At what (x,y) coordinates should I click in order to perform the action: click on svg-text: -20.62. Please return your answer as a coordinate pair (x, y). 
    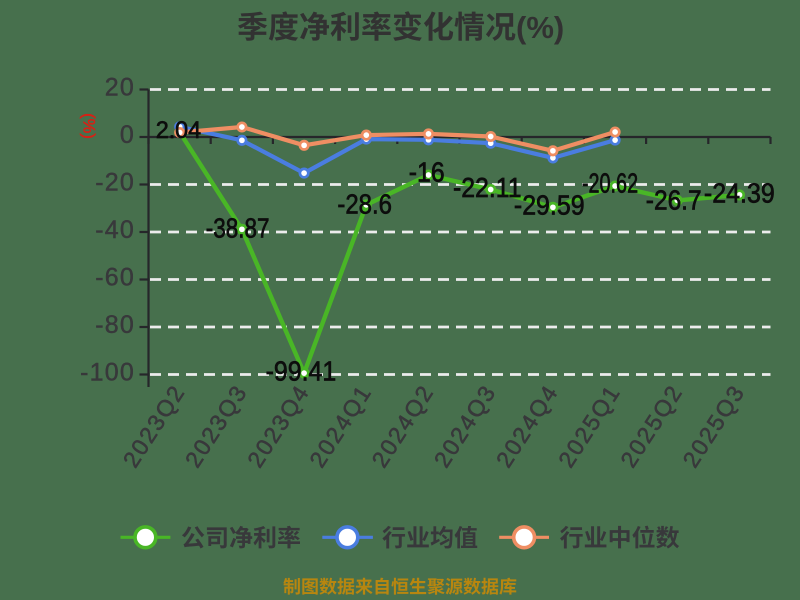
    Looking at the image, I should click on (610, 182).